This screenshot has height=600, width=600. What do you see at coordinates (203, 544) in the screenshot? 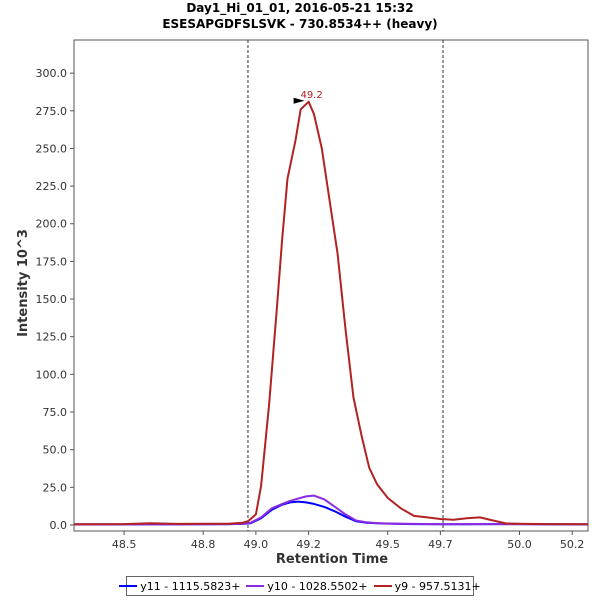
I see `x-tick-label: 48.8` at bounding box center [203, 544].